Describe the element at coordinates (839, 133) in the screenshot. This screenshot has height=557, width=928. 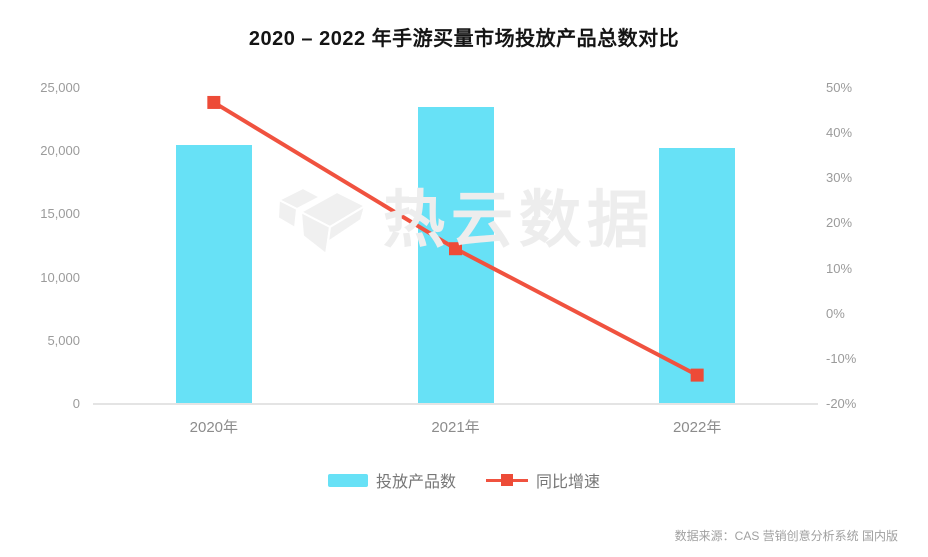
I see `right-axis-tick: 40%` at that location.